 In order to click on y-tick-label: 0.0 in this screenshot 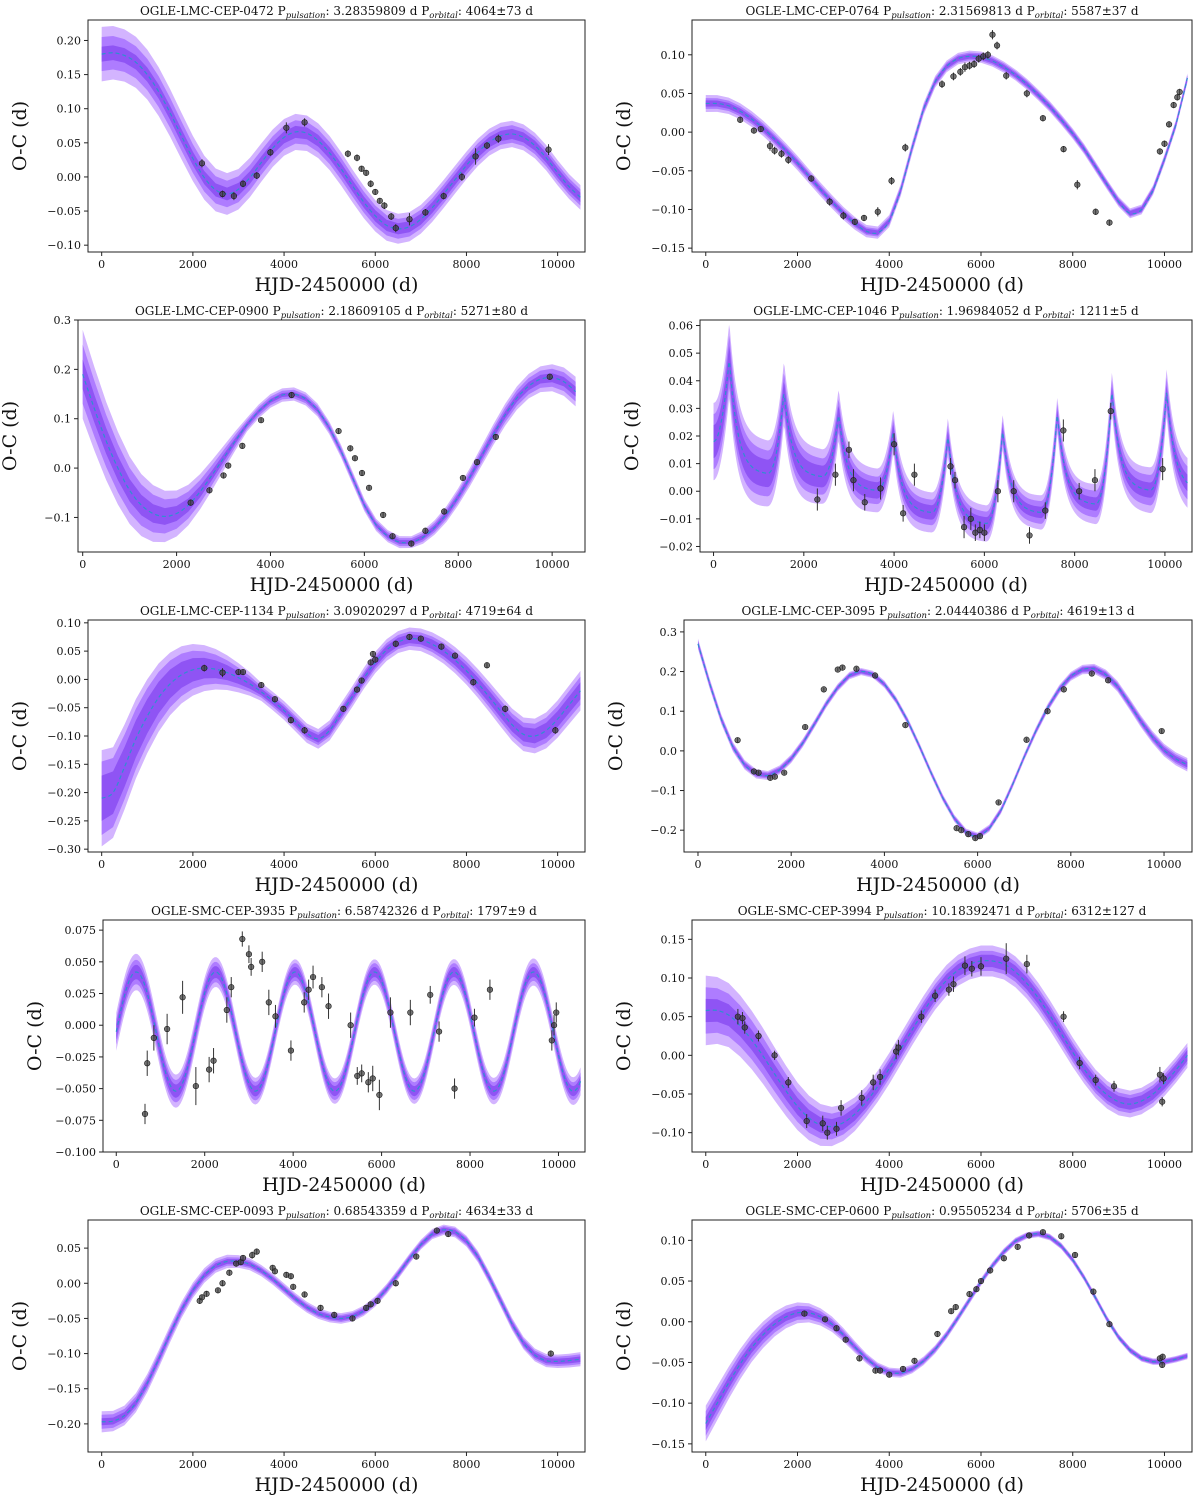, I will do `click(63, 468)`.